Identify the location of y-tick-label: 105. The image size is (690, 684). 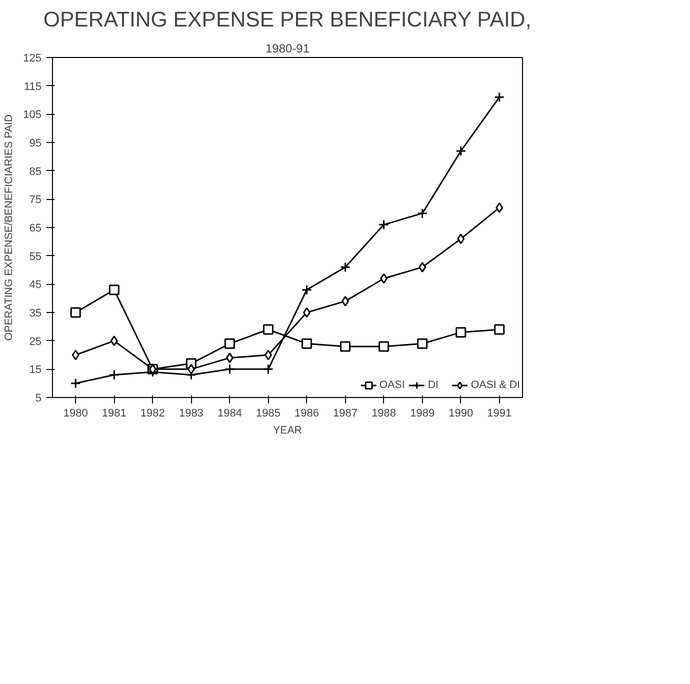
(32, 115).